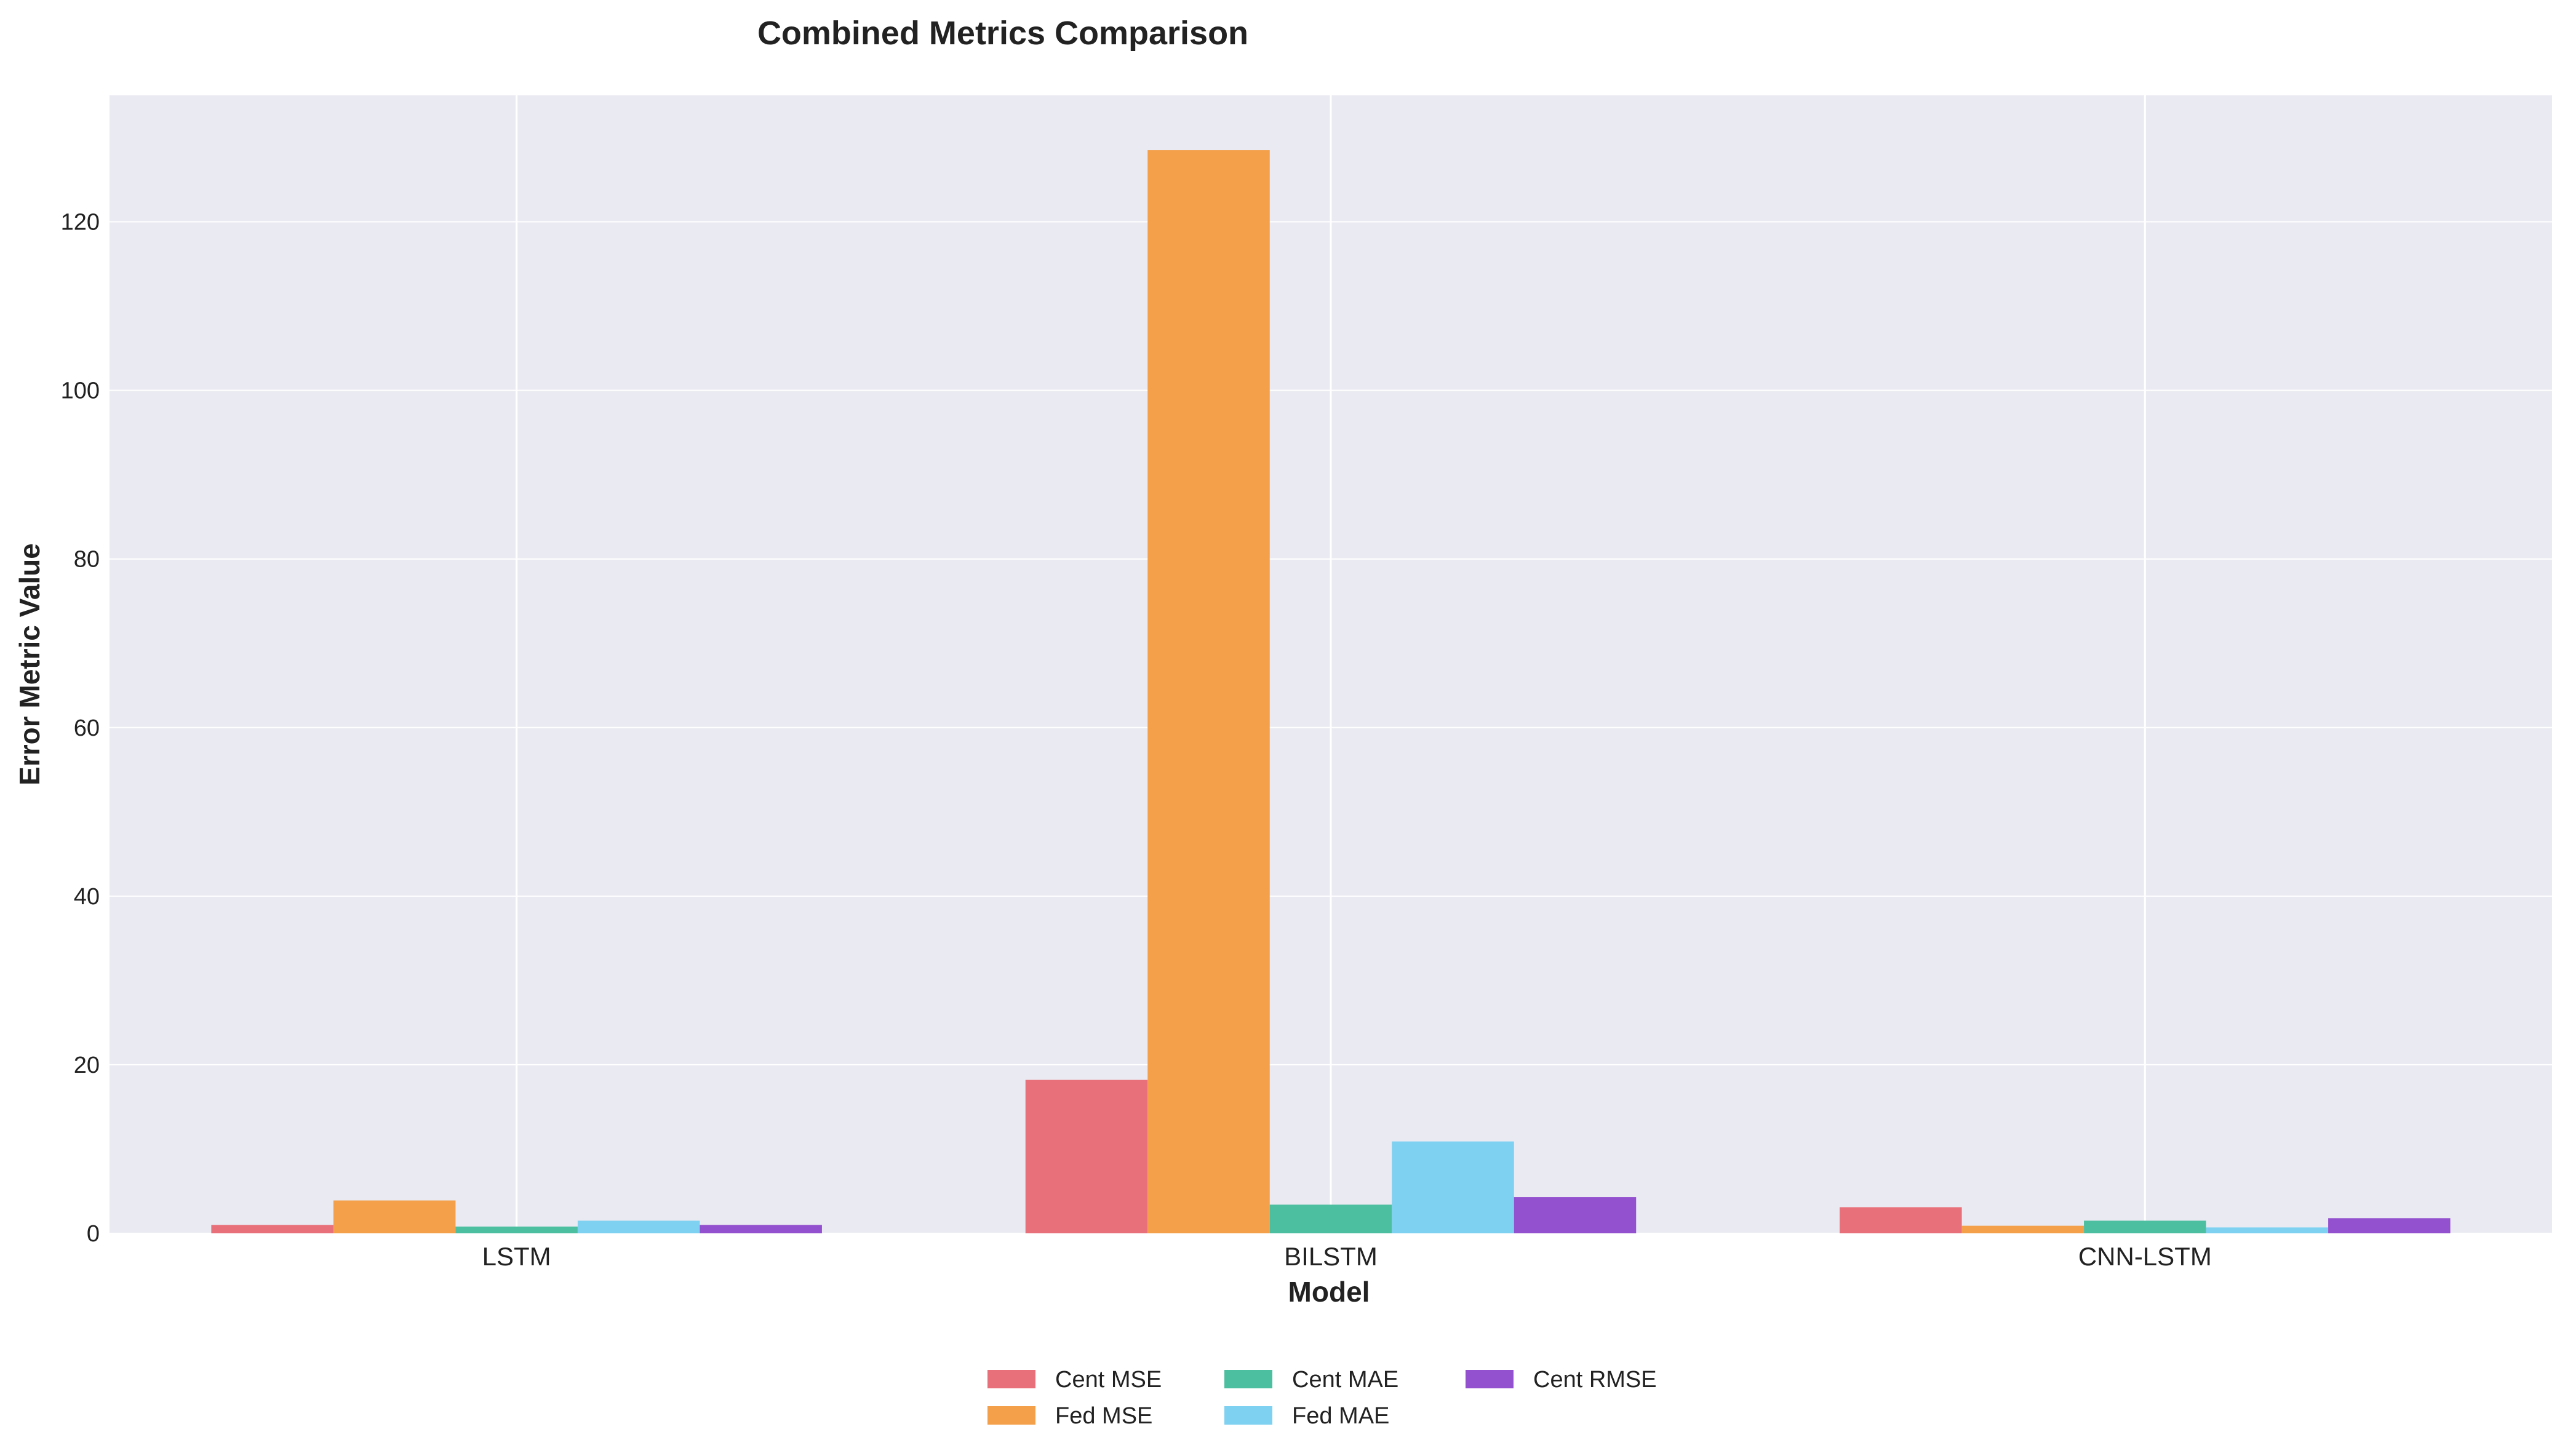 The image size is (2565, 1456). I want to click on legend-label: Fed MSE, so click(1103, 1416).